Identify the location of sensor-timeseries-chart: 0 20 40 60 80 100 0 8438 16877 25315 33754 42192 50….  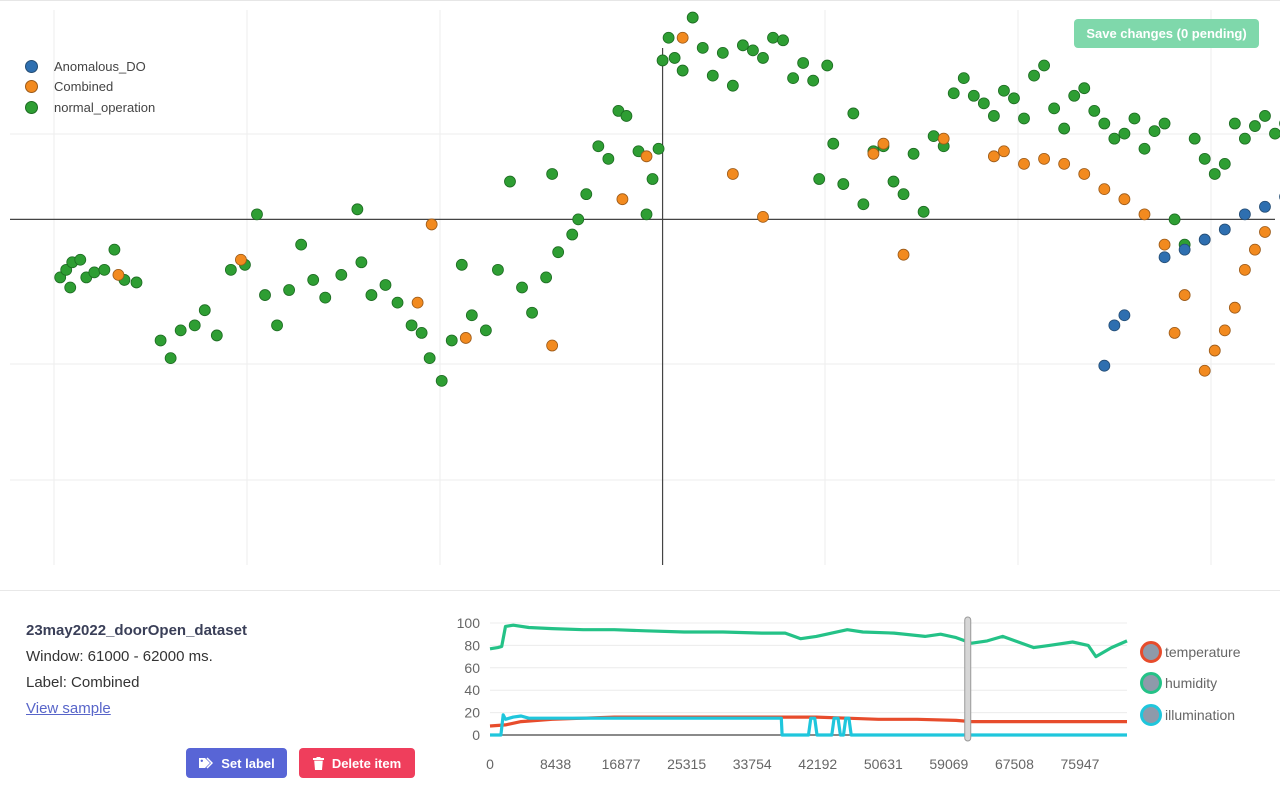
(790, 690).